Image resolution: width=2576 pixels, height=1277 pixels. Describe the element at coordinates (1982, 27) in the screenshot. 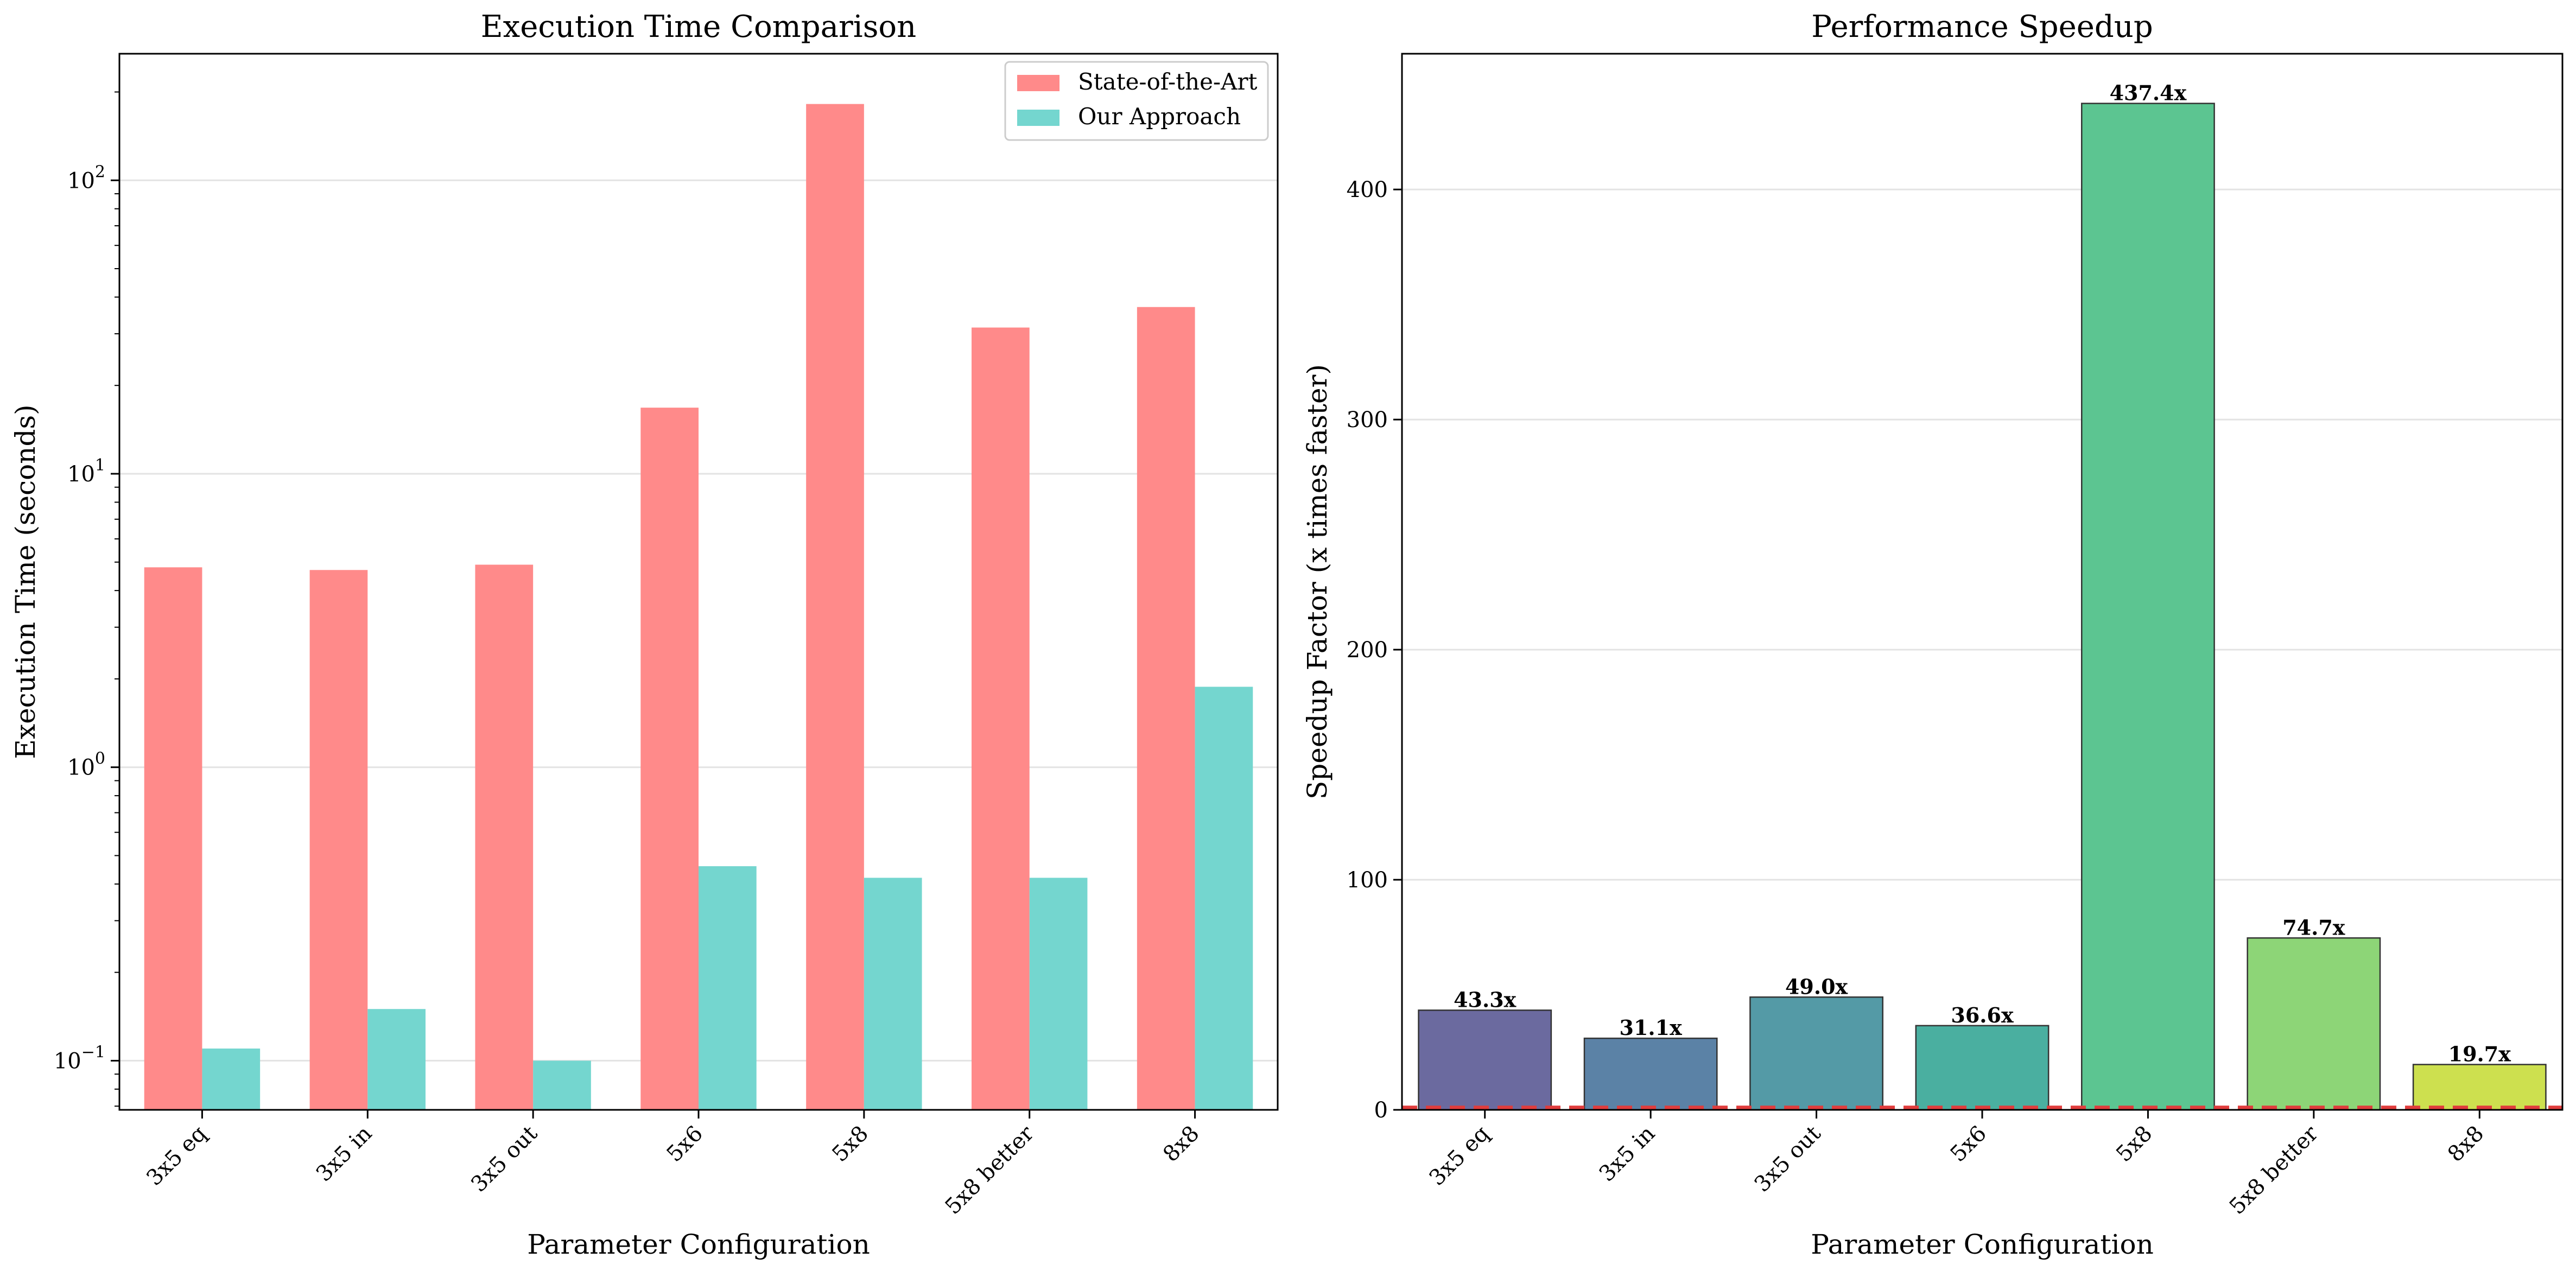

I see `right-chart-title: Performance Speedup` at that location.